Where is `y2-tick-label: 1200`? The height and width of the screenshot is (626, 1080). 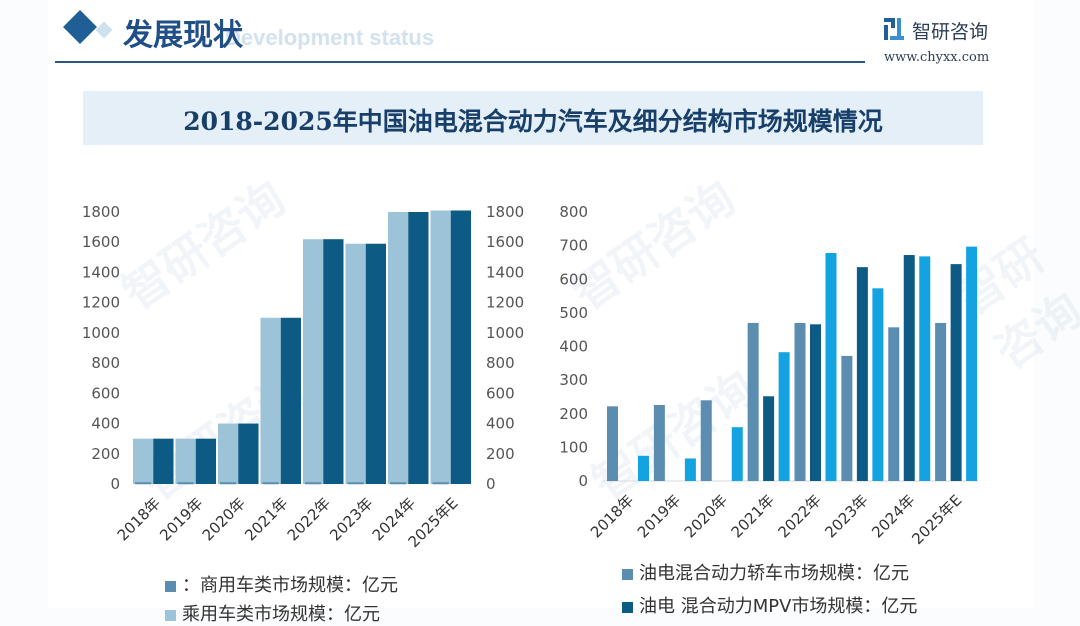
y2-tick-label: 1200 is located at coordinates (505, 303).